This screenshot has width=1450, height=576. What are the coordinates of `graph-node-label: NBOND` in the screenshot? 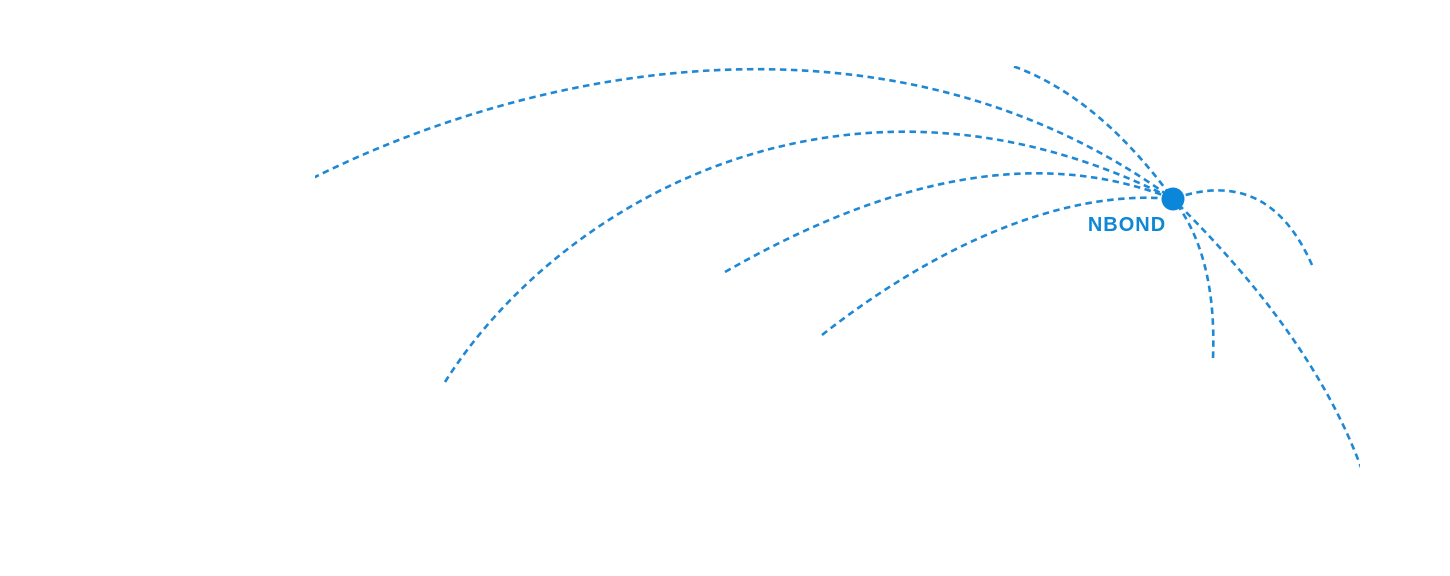 It's located at (1126, 225).